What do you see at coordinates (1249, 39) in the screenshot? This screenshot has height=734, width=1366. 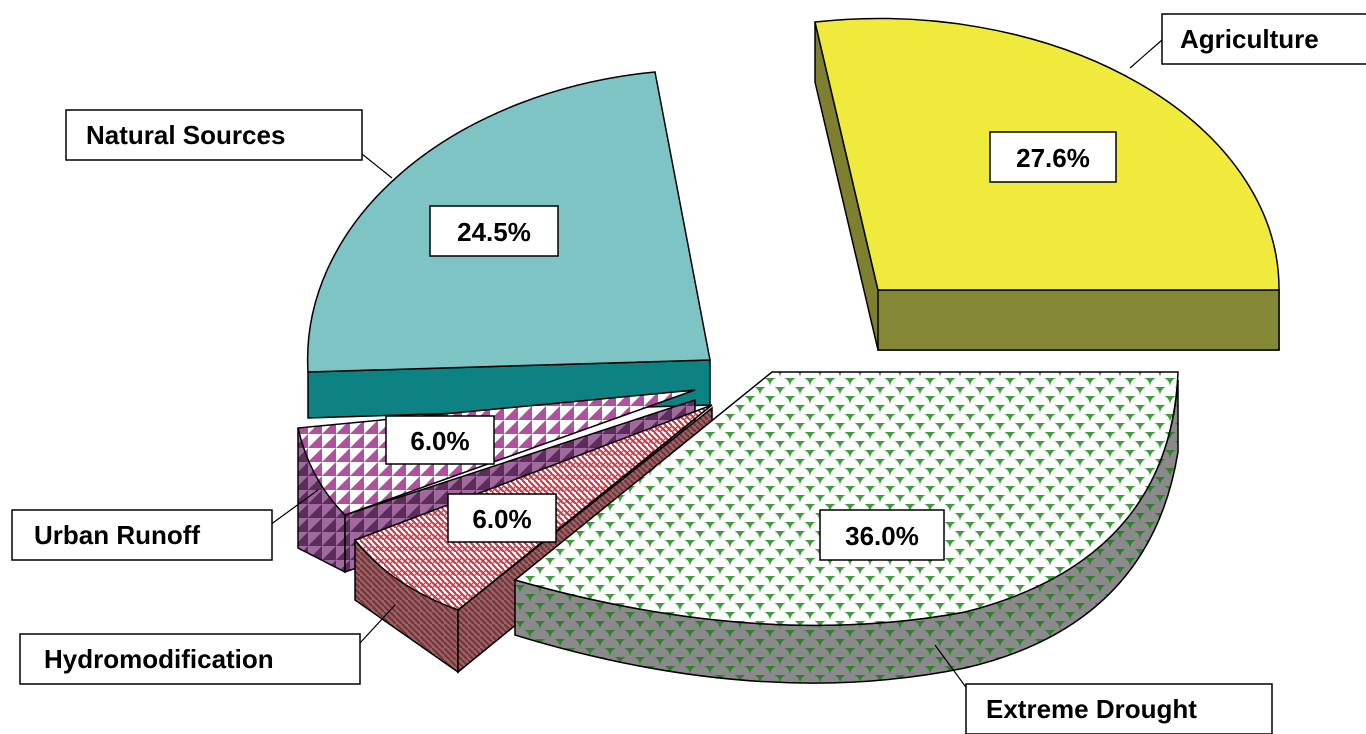 I see `category-label-agriculture-text: Agriculture` at bounding box center [1249, 39].